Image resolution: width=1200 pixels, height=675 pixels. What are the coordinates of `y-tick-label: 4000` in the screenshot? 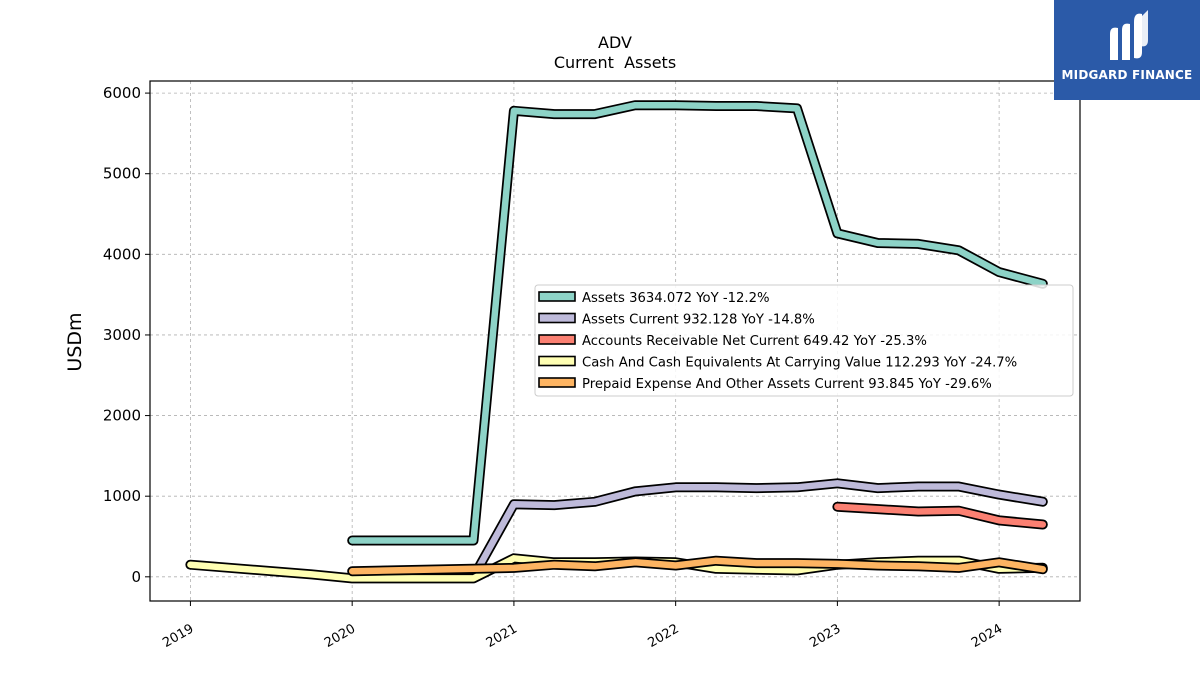 It's located at (122, 254).